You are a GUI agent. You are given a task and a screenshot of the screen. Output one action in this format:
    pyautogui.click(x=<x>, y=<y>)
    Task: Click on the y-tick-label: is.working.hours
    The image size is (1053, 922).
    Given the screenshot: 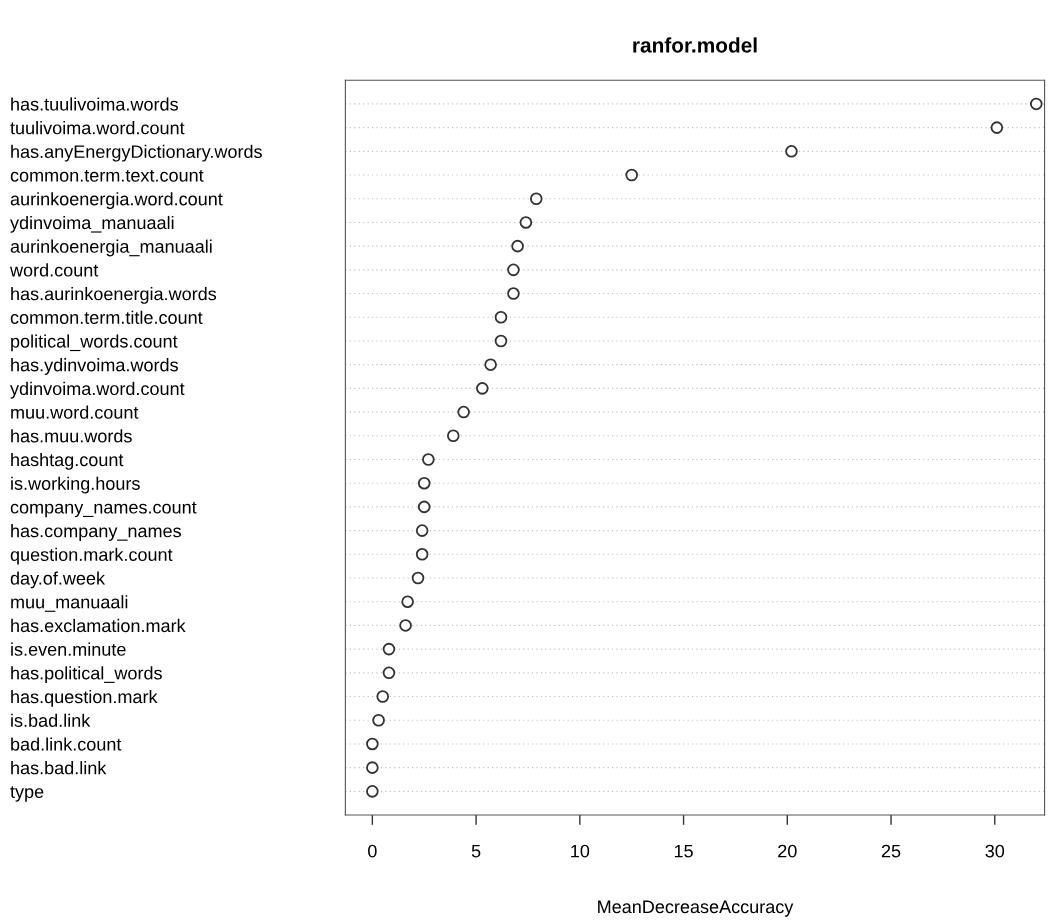 What is the action you would take?
    pyautogui.click(x=75, y=485)
    